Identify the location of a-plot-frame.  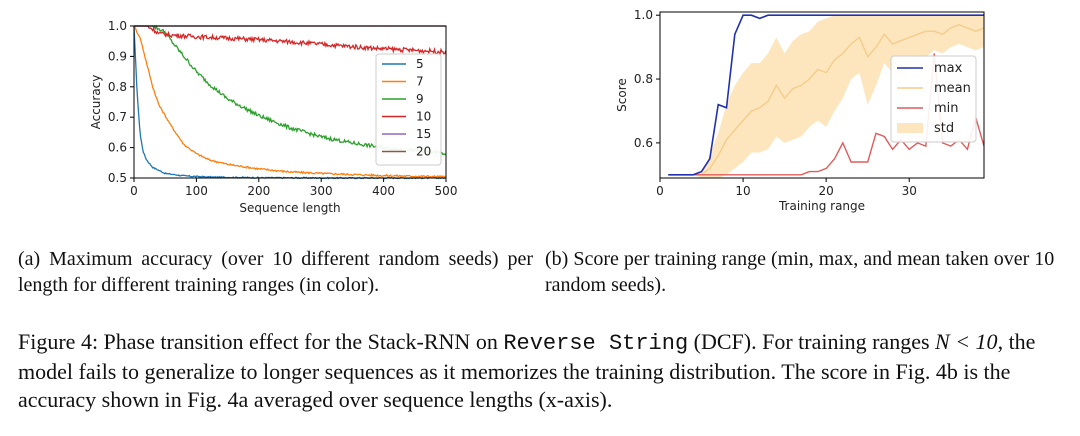
(290, 102).